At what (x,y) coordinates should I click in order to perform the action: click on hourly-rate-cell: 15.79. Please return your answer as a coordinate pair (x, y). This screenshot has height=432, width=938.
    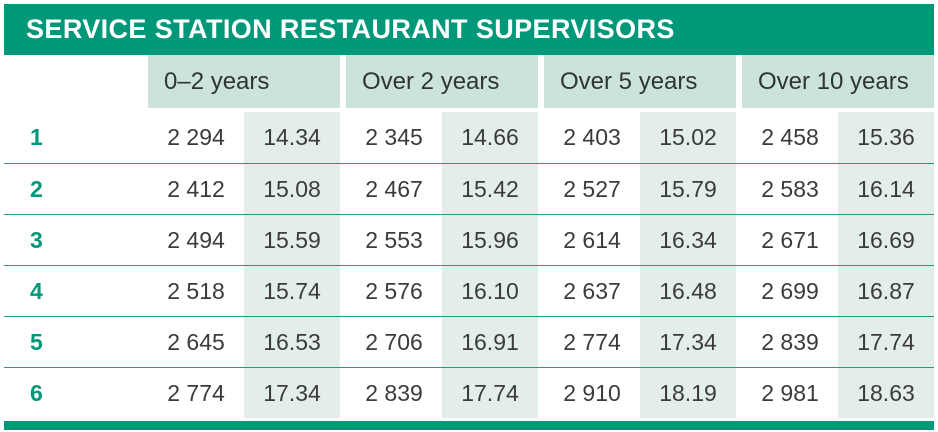
    Looking at the image, I should click on (688, 189).